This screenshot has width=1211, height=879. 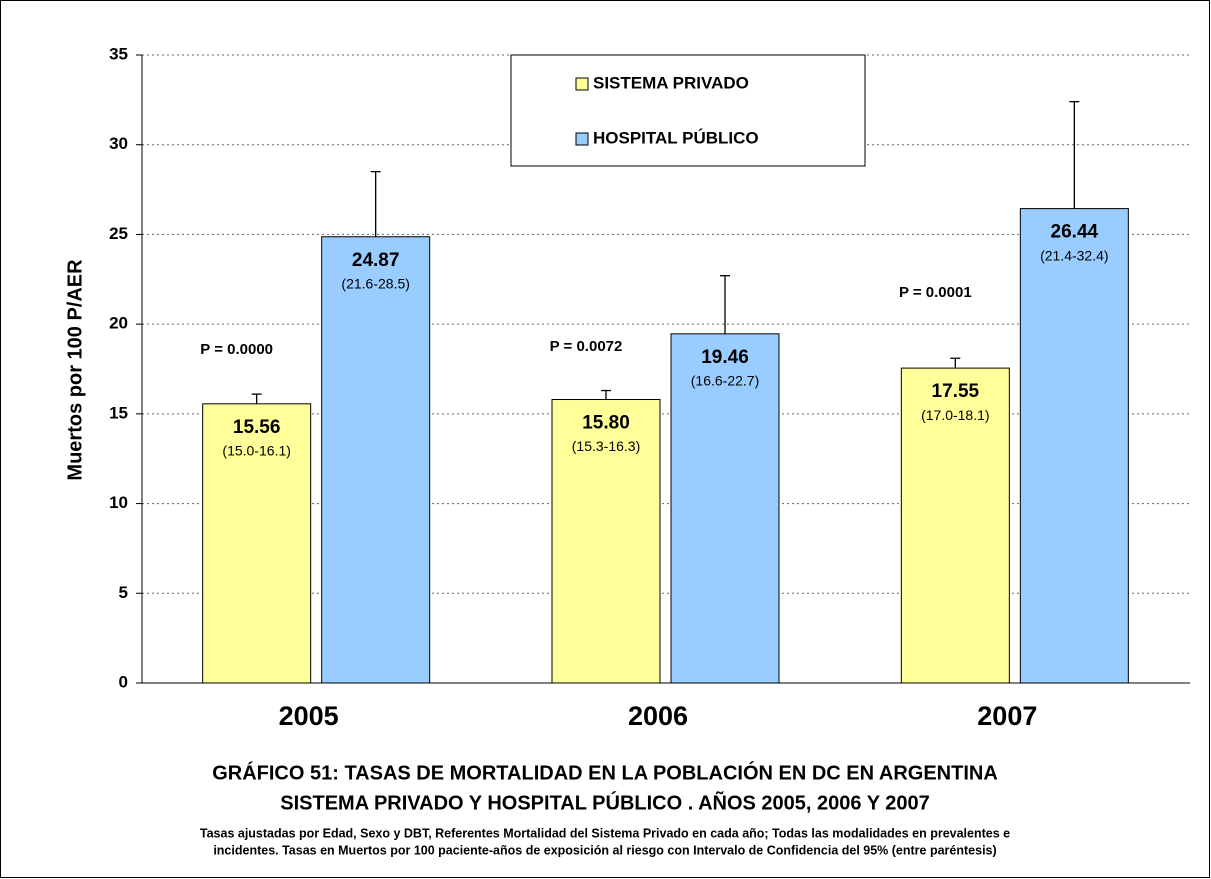 What do you see at coordinates (75, 370) in the screenshot?
I see `y-axis-label: Muertos por 100 P/AER` at bounding box center [75, 370].